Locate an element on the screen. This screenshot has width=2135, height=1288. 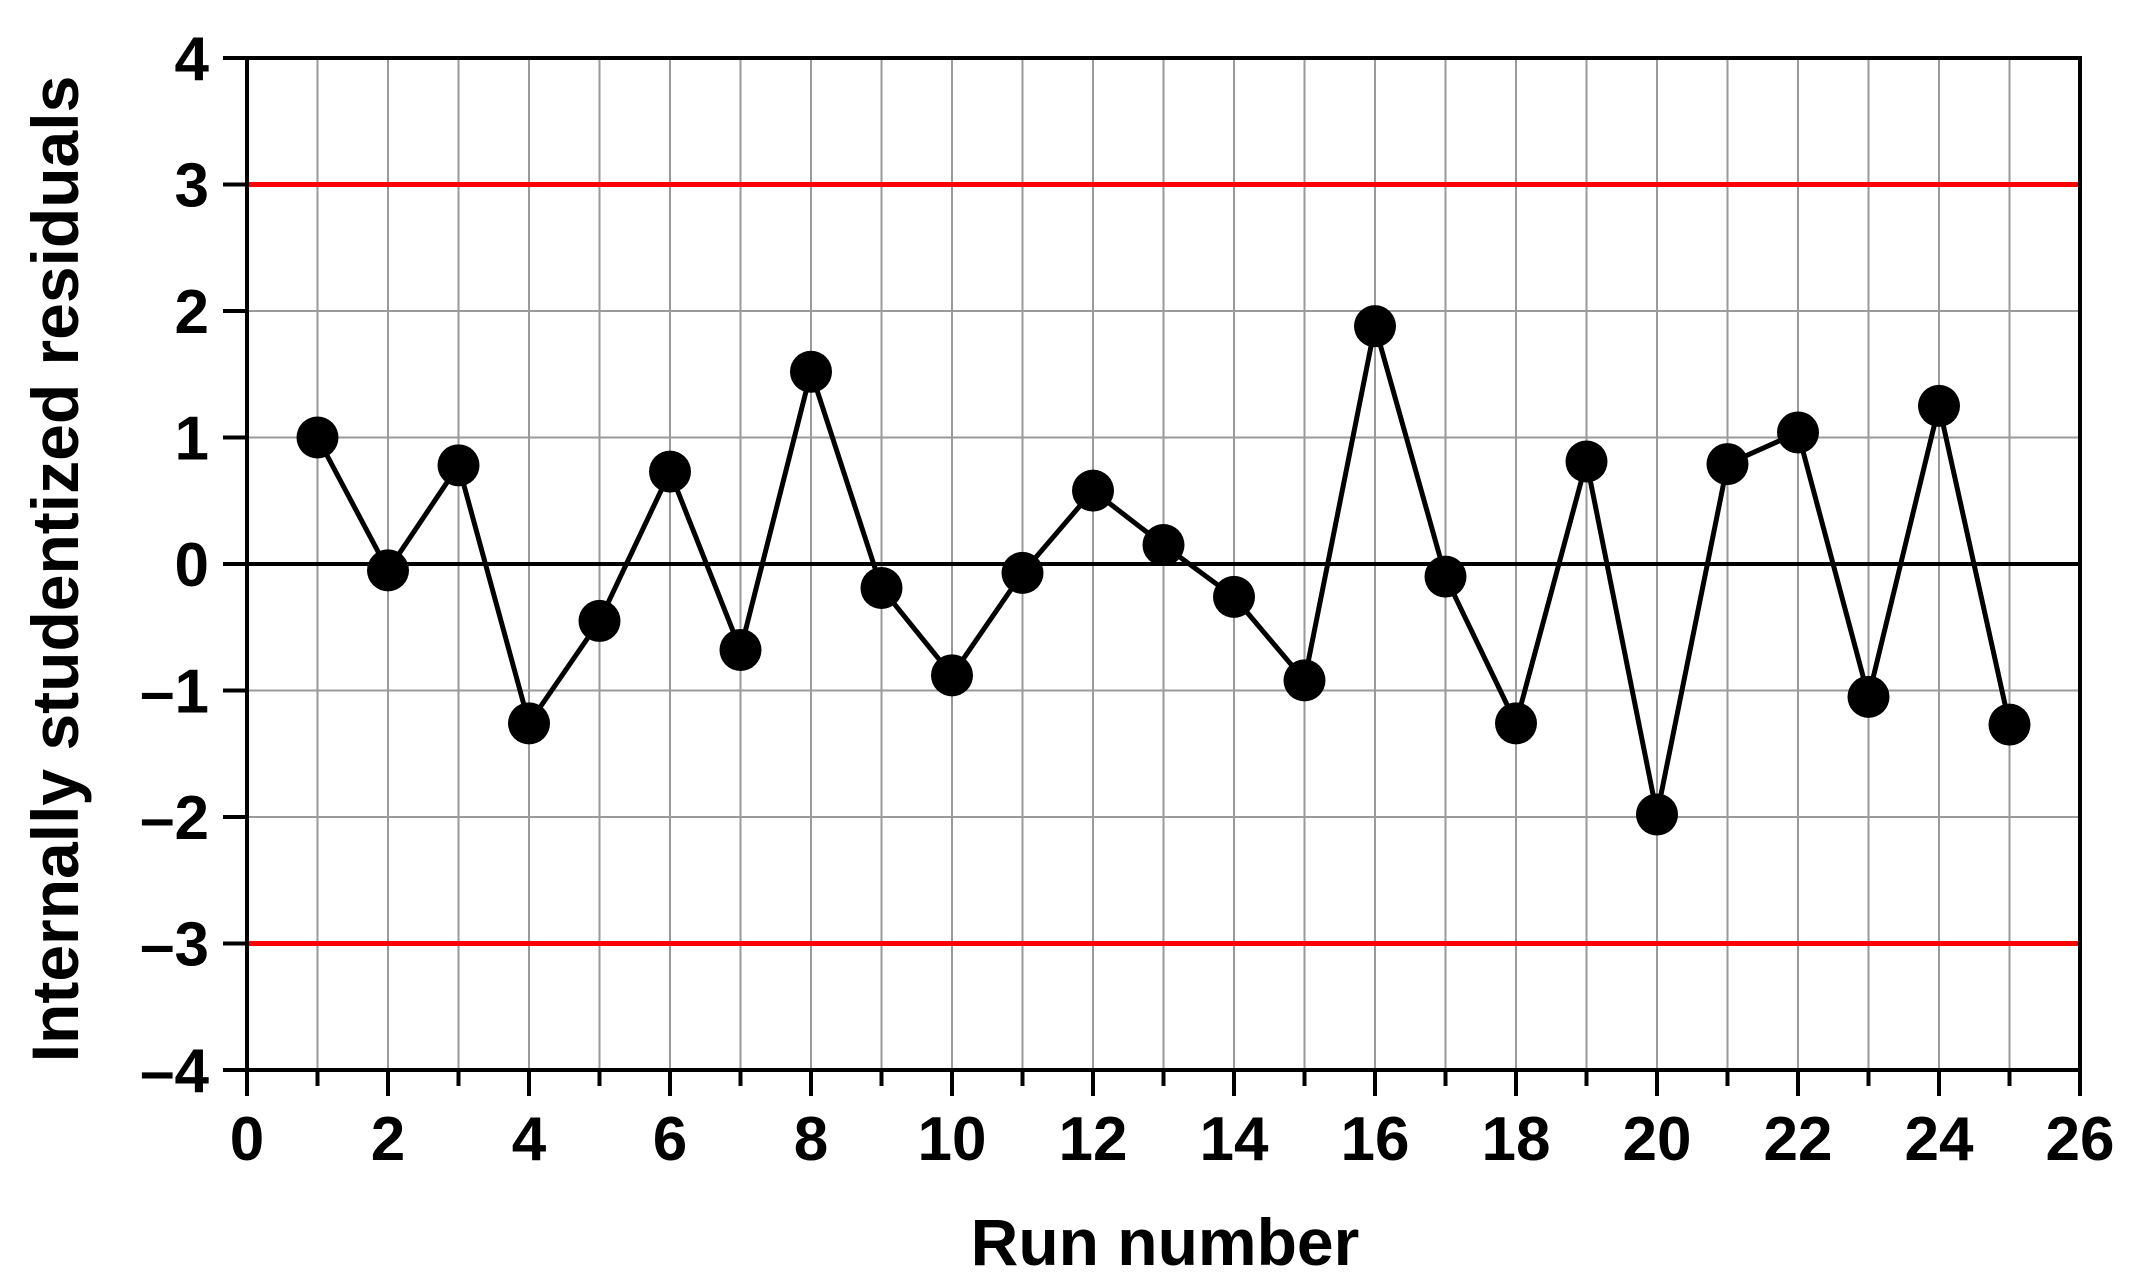
y-tick-label: 1 is located at coordinates (192, 439).